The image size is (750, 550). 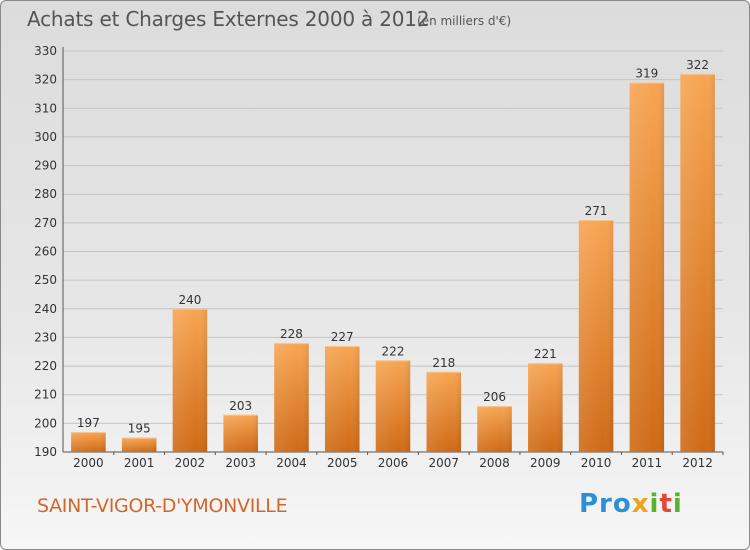 What do you see at coordinates (640, 504) in the screenshot?
I see `logo-part: x` at bounding box center [640, 504].